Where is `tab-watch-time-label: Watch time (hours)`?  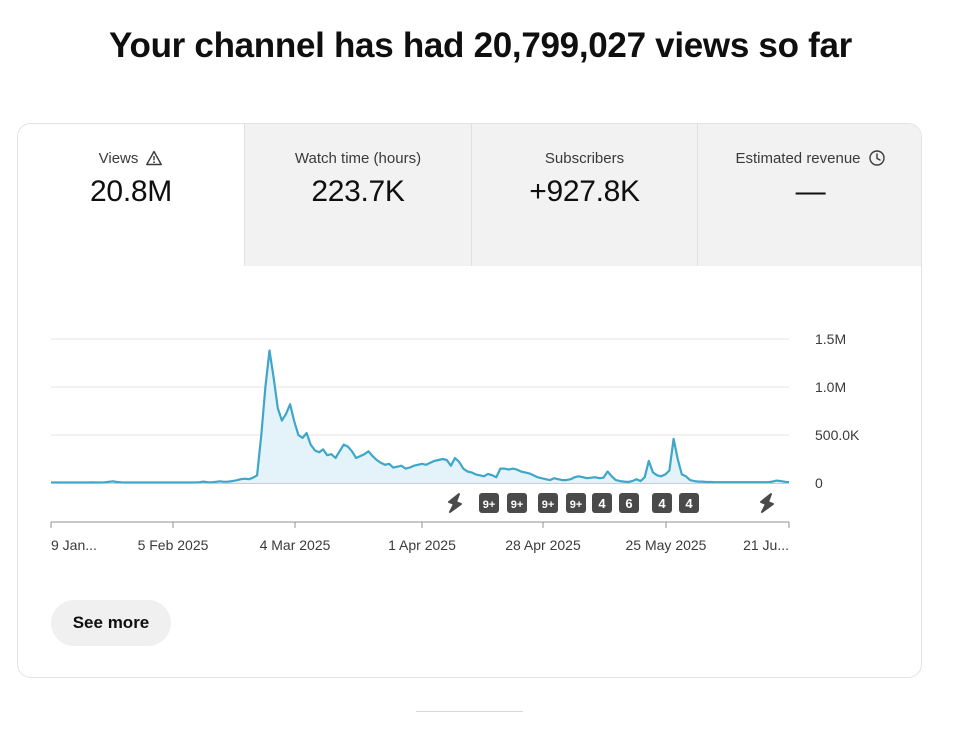
tab-watch-time-label: Watch time (hours) is located at coordinates (358, 158).